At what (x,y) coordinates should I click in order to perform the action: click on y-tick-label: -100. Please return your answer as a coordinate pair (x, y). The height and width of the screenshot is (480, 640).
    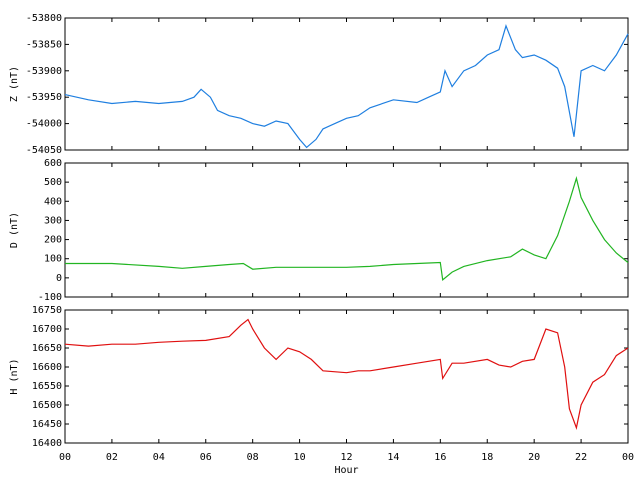
    Looking at the image, I should click on (50, 297).